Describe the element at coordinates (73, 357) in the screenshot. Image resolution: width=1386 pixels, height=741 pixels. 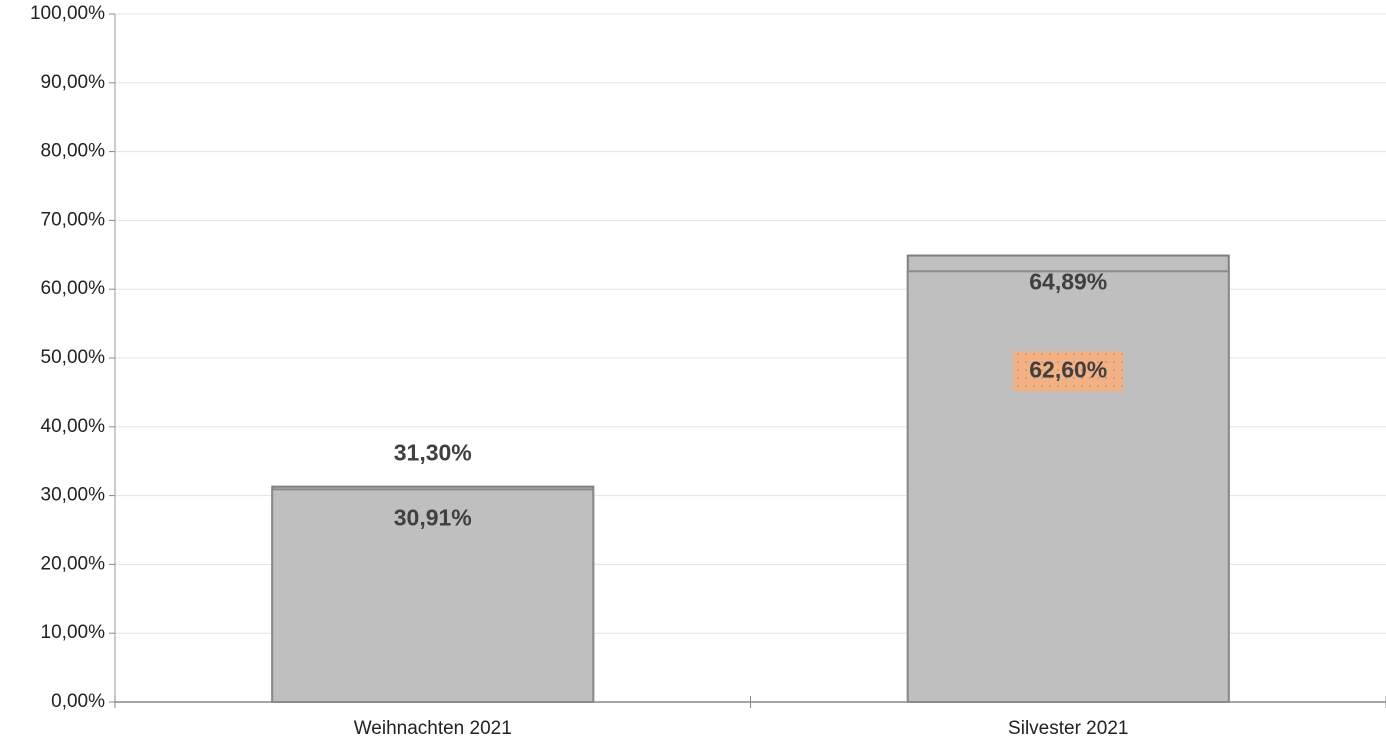
I see `y-tick-label: 50,00%` at that location.